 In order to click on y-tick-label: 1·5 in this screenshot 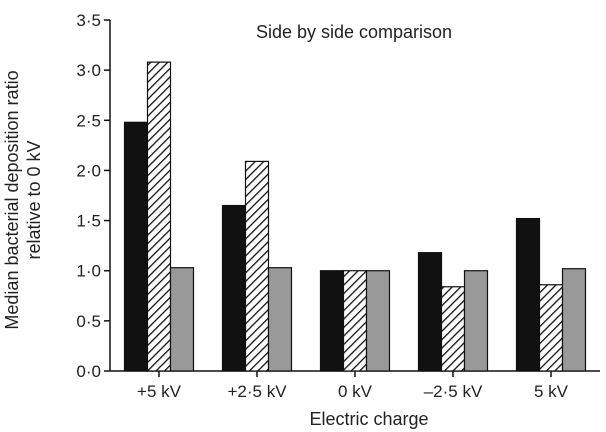, I will do `click(88, 221)`.